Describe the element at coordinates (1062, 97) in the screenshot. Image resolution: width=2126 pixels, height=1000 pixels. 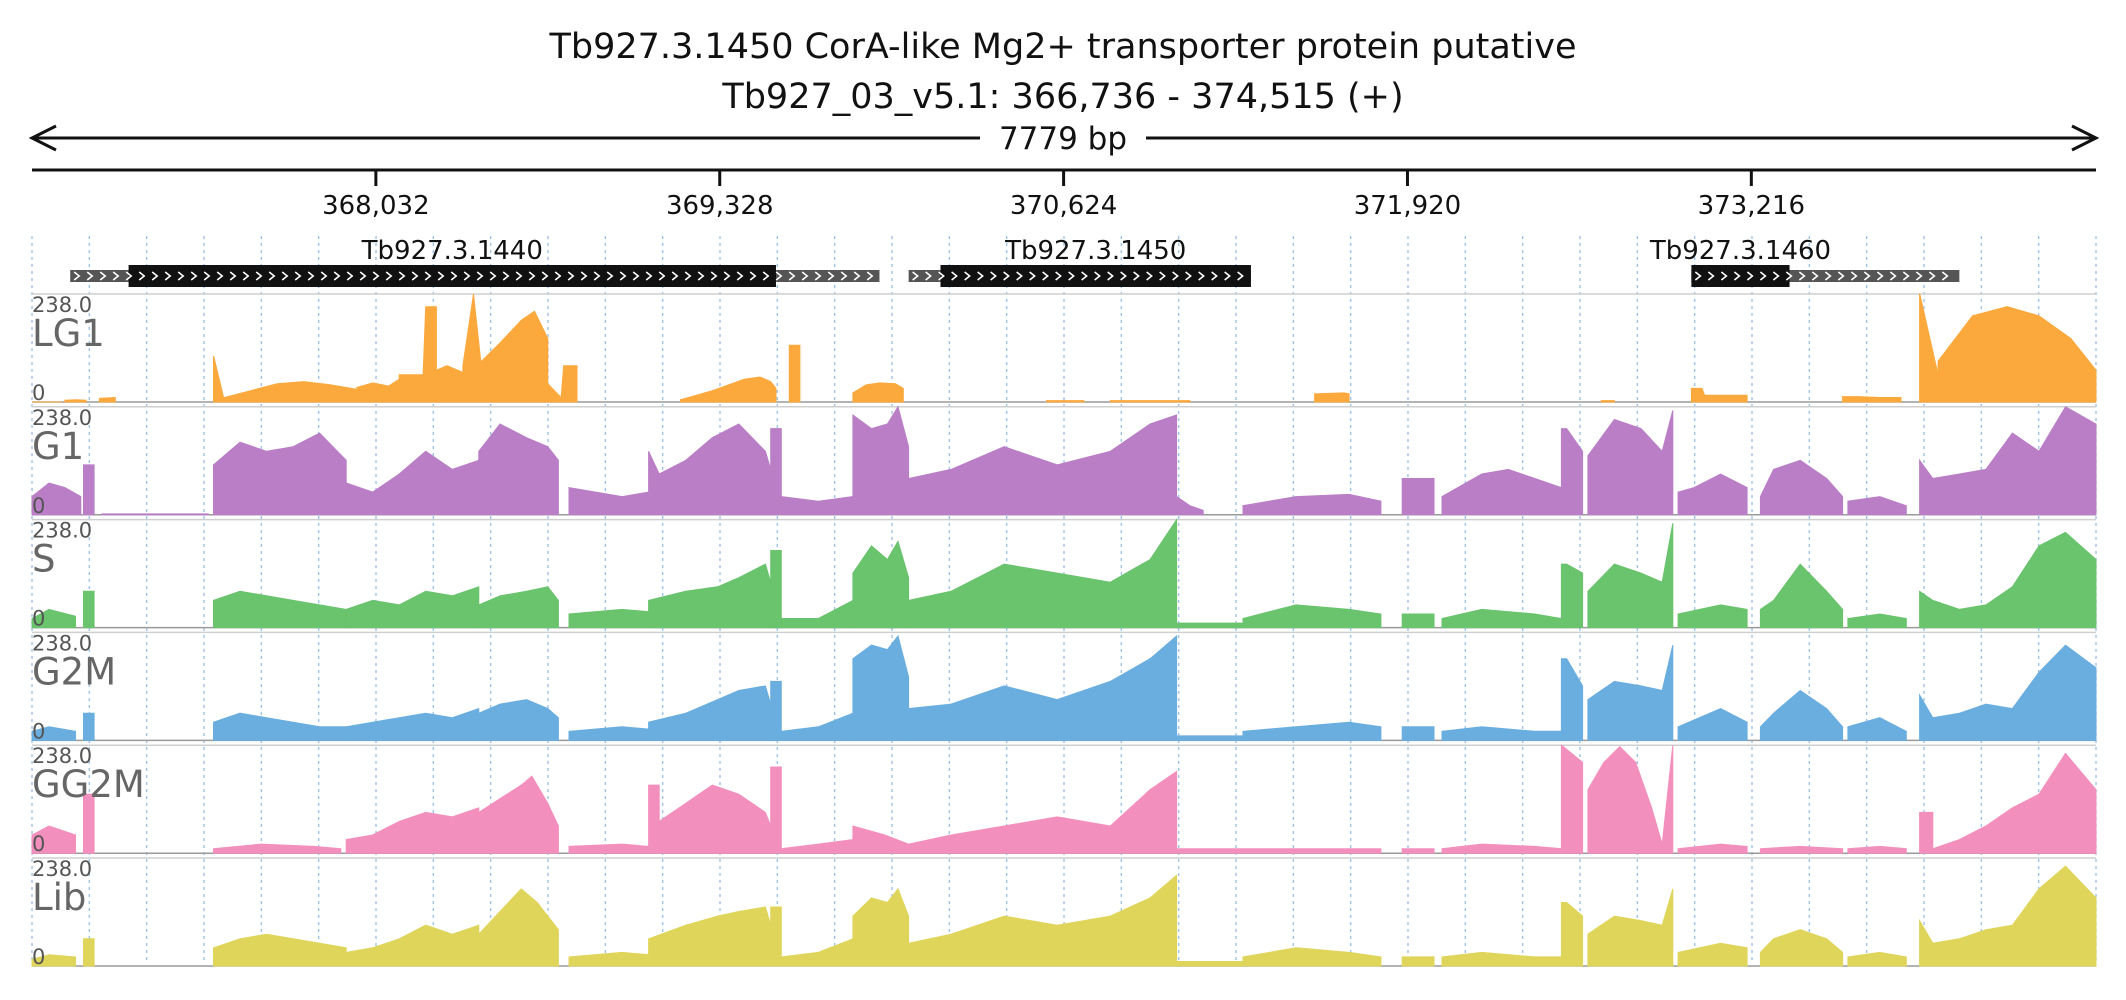
I see `chart-title-line2: Tb927_03_v5.1: 366,736 - 374,515 (+)` at that location.